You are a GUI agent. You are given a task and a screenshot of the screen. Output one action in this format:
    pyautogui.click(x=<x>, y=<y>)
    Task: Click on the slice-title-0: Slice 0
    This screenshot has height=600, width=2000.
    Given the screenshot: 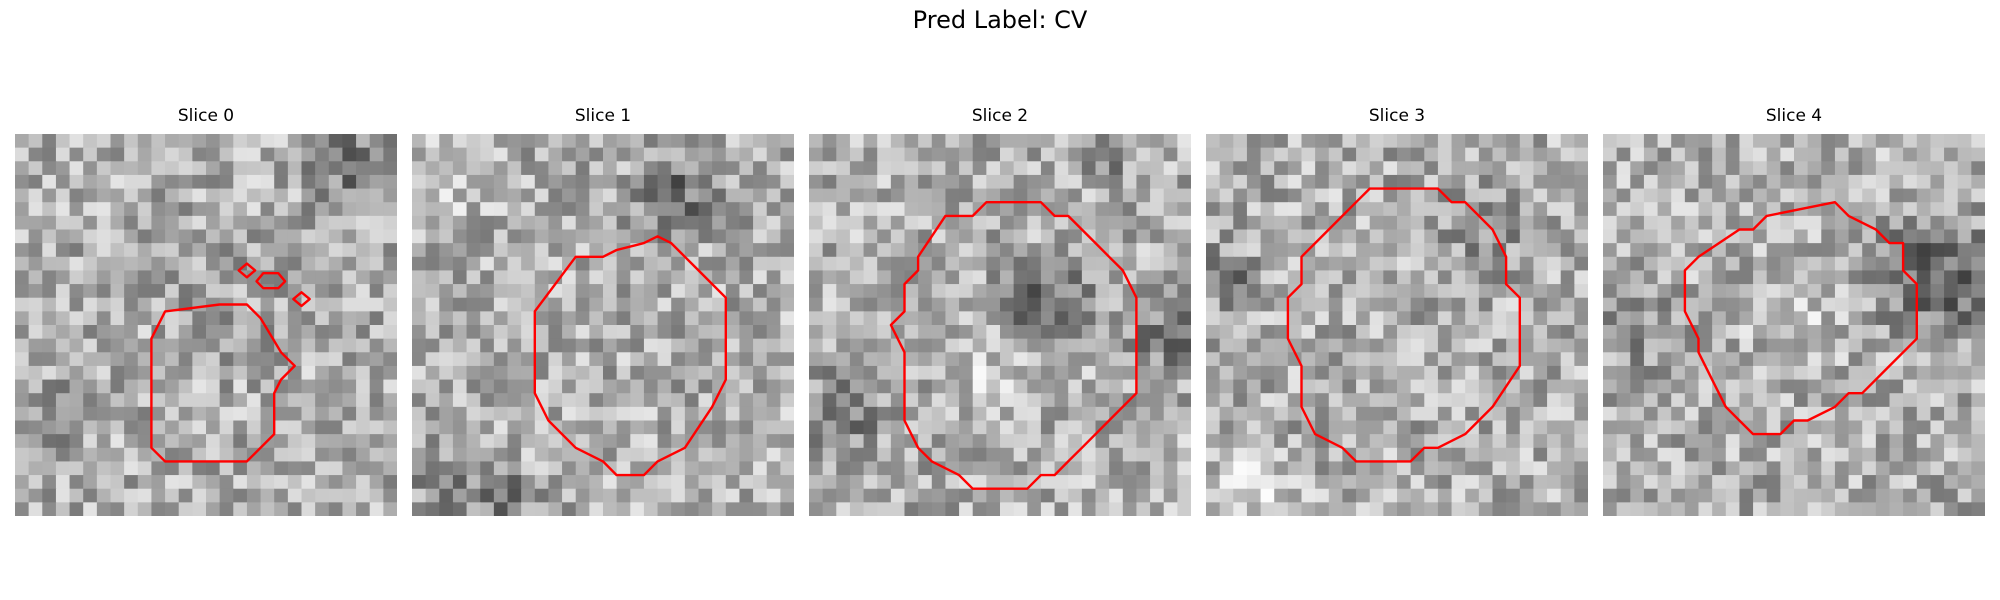 What is the action you would take?
    pyautogui.click(x=206, y=116)
    